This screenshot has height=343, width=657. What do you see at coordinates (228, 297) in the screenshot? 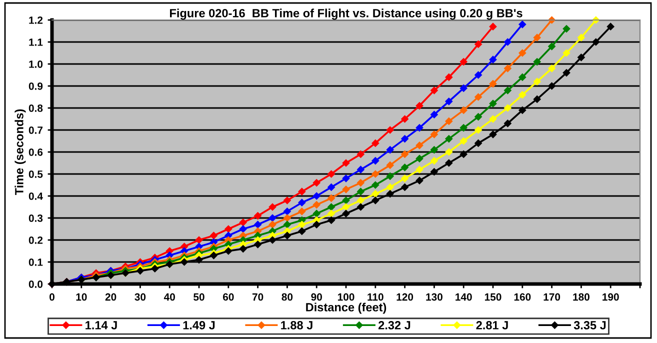
I see `x-tick-label: 60` at bounding box center [228, 297].